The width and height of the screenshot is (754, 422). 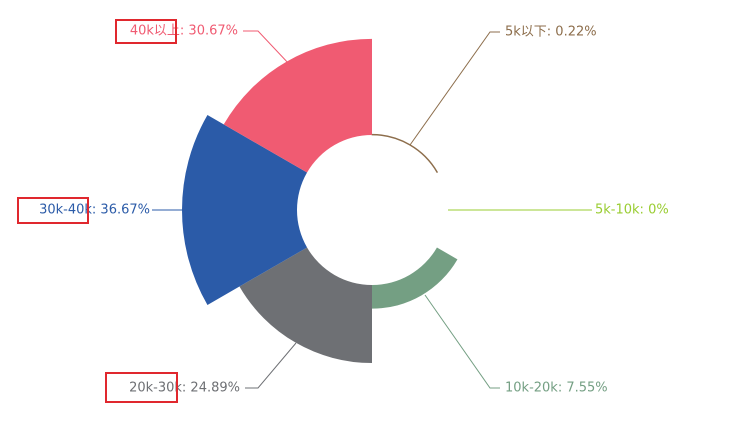 I want to click on slice-label: 20k-30k: 24.89%, so click(x=184, y=388).